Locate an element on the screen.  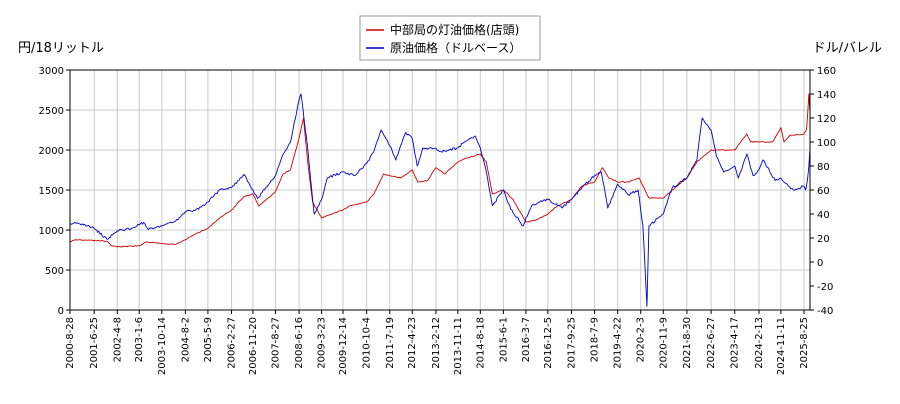
left-tick-label: 0 is located at coordinates (61, 311).